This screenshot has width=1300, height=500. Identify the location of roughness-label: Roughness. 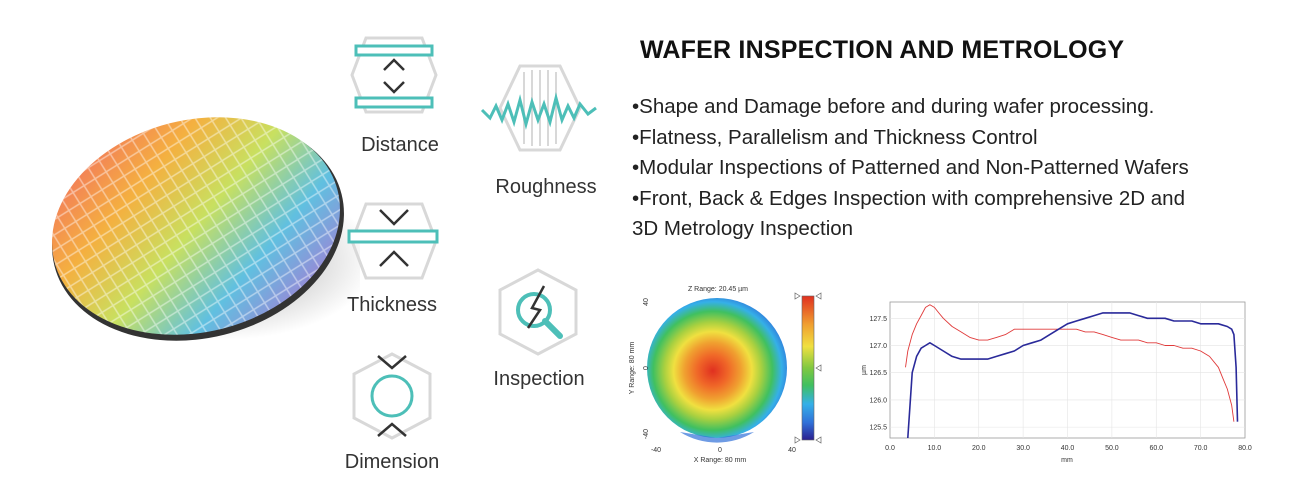
(546, 187).